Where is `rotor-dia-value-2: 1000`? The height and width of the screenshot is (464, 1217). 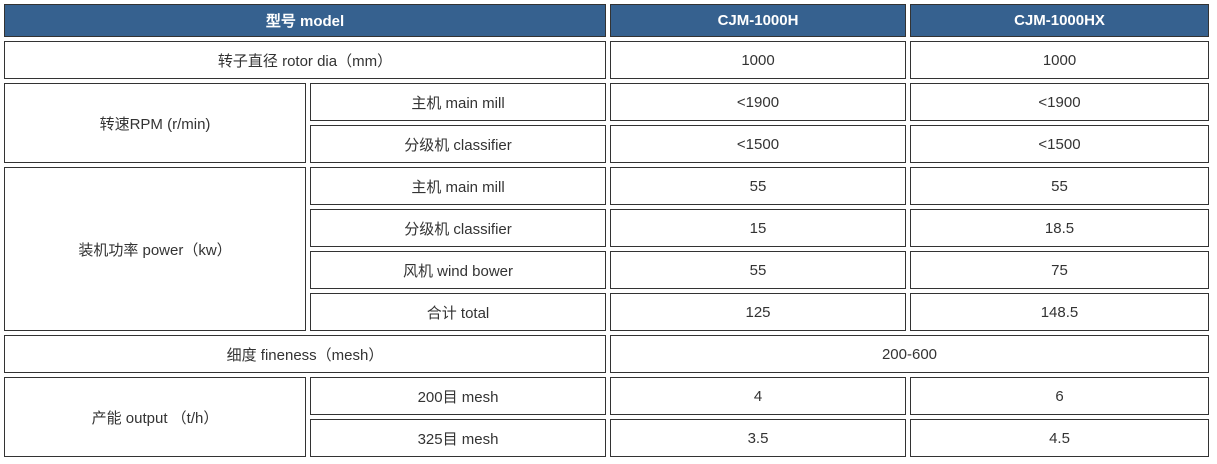
rotor-dia-value-2: 1000 is located at coordinates (1059, 60).